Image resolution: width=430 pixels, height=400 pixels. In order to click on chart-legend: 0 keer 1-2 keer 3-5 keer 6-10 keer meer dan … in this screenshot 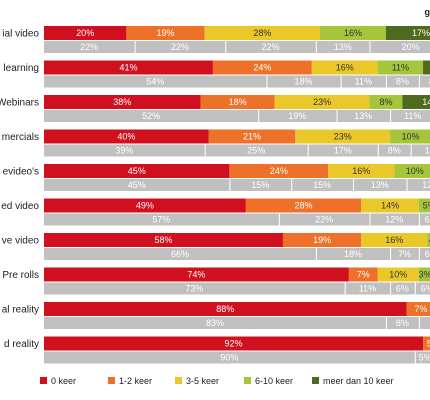, I will do `click(217, 381)`.